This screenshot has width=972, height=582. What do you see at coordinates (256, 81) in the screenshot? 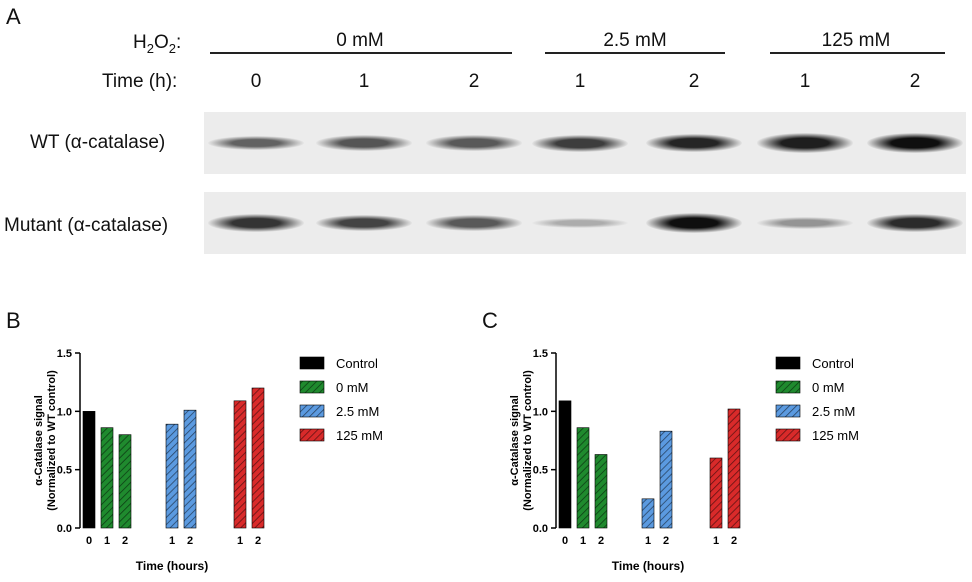
I see `lane-label: 0` at bounding box center [256, 81].